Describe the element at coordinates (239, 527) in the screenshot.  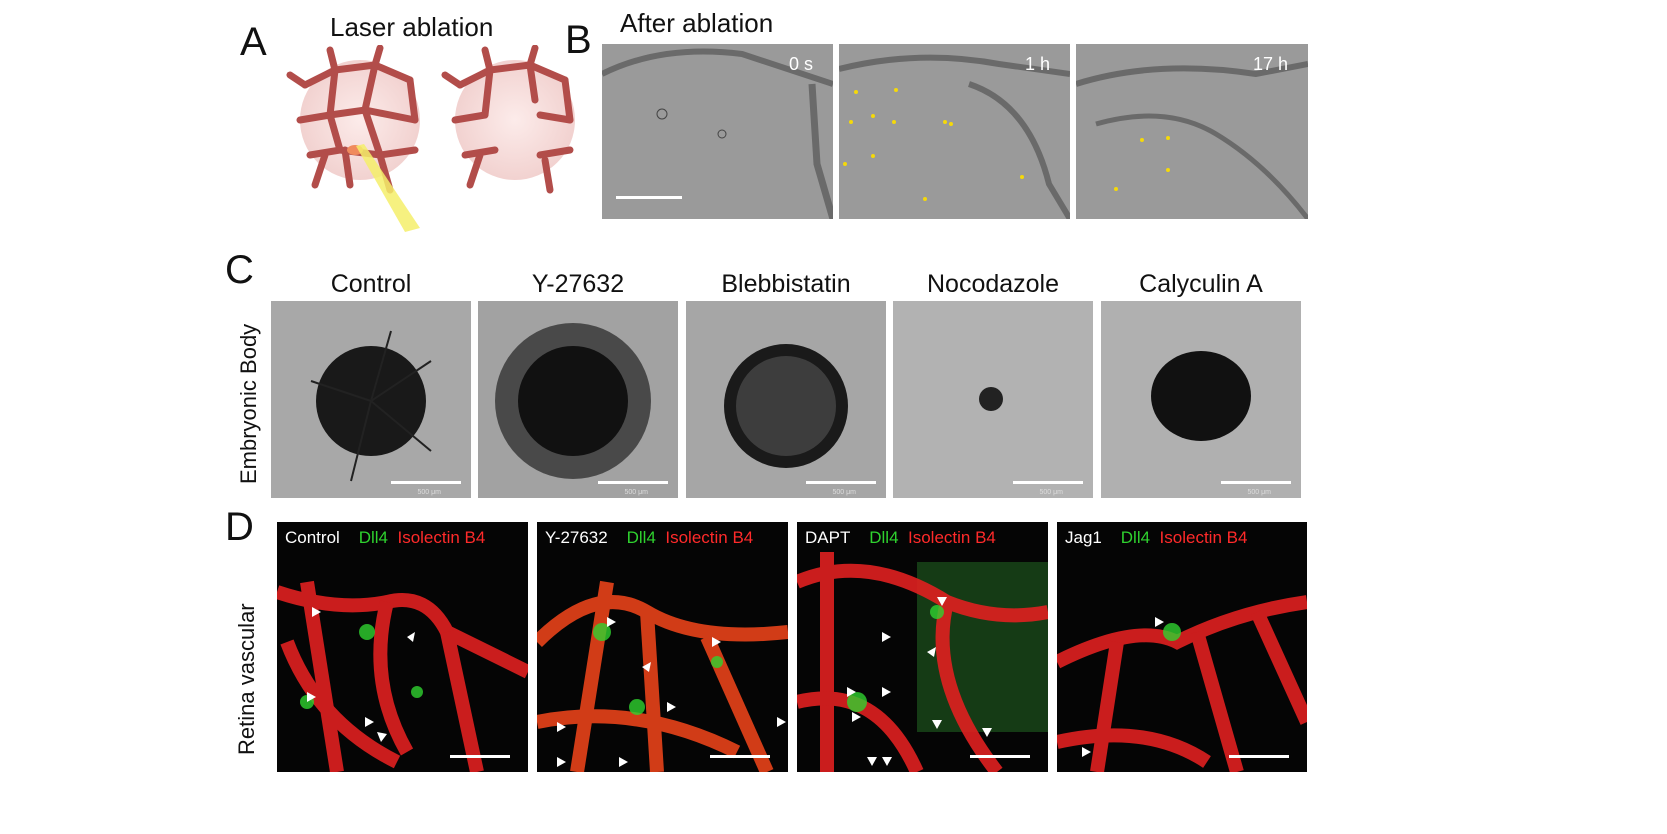
I see `panel-letter-d: D` at that location.